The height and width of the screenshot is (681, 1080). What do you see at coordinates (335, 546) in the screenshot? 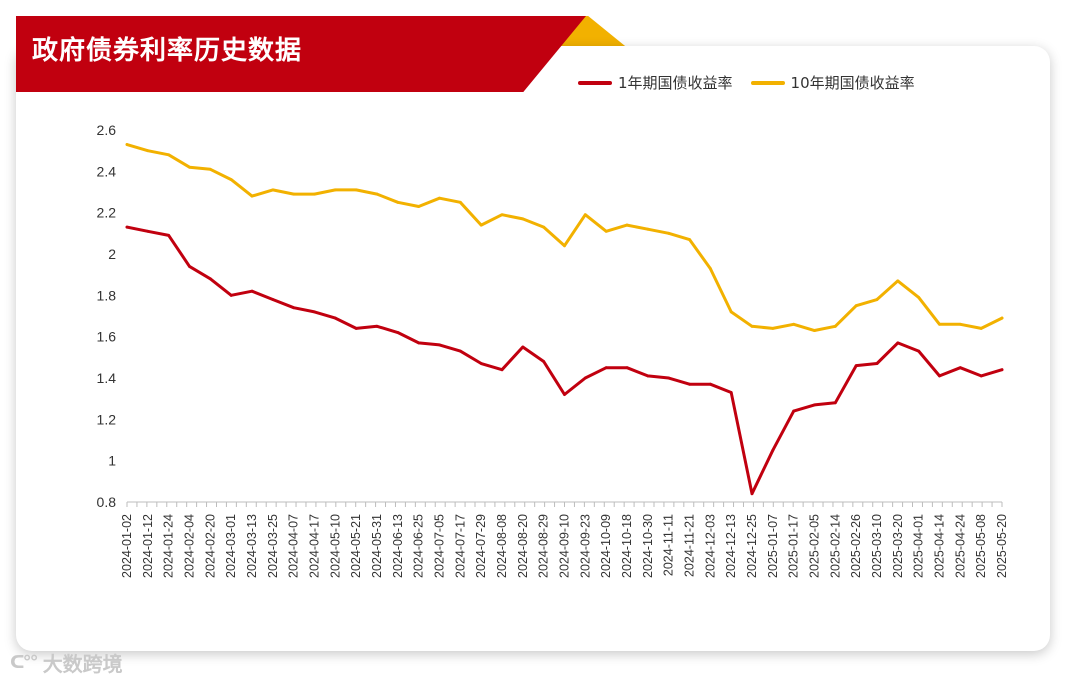
I see `x-tick-label: 2024-05-10` at bounding box center [335, 546].